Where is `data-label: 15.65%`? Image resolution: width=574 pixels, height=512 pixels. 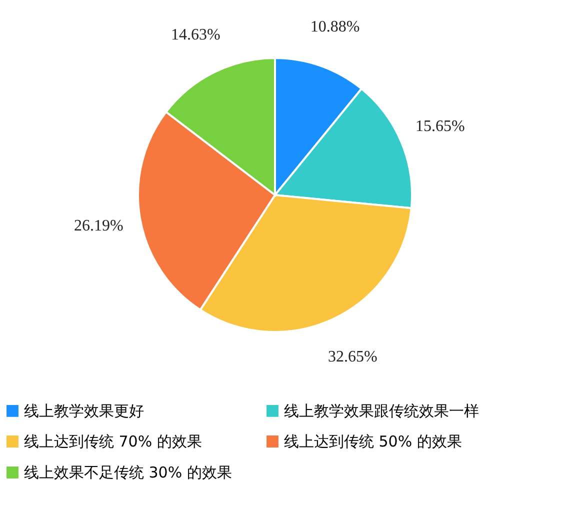
data-label: 15.65% is located at coordinates (440, 127).